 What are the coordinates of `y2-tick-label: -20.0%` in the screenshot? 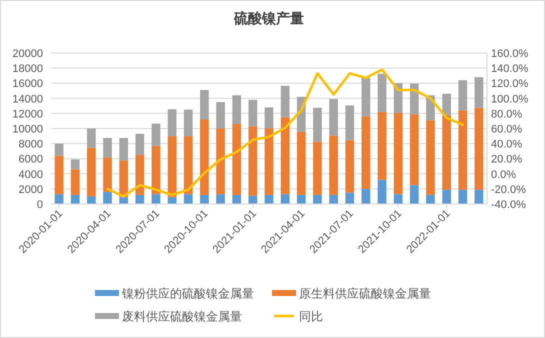 It's located at (508, 190).